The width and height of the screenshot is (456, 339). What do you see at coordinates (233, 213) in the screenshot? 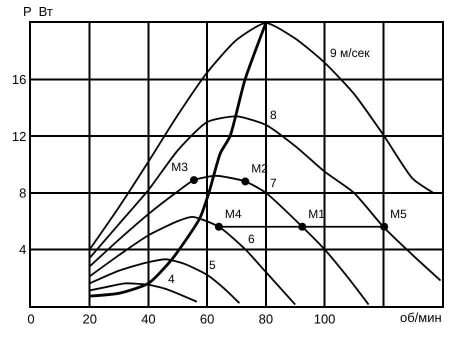
I see `data-label: M4` at bounding box center [233, 213].